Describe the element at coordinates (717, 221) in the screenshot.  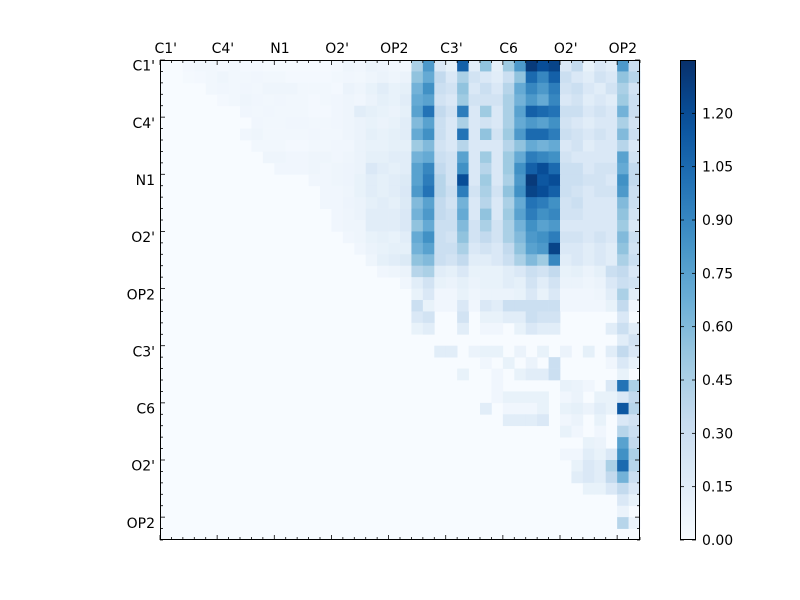
I see `colorbar-tick-label: 0.90` at that location.